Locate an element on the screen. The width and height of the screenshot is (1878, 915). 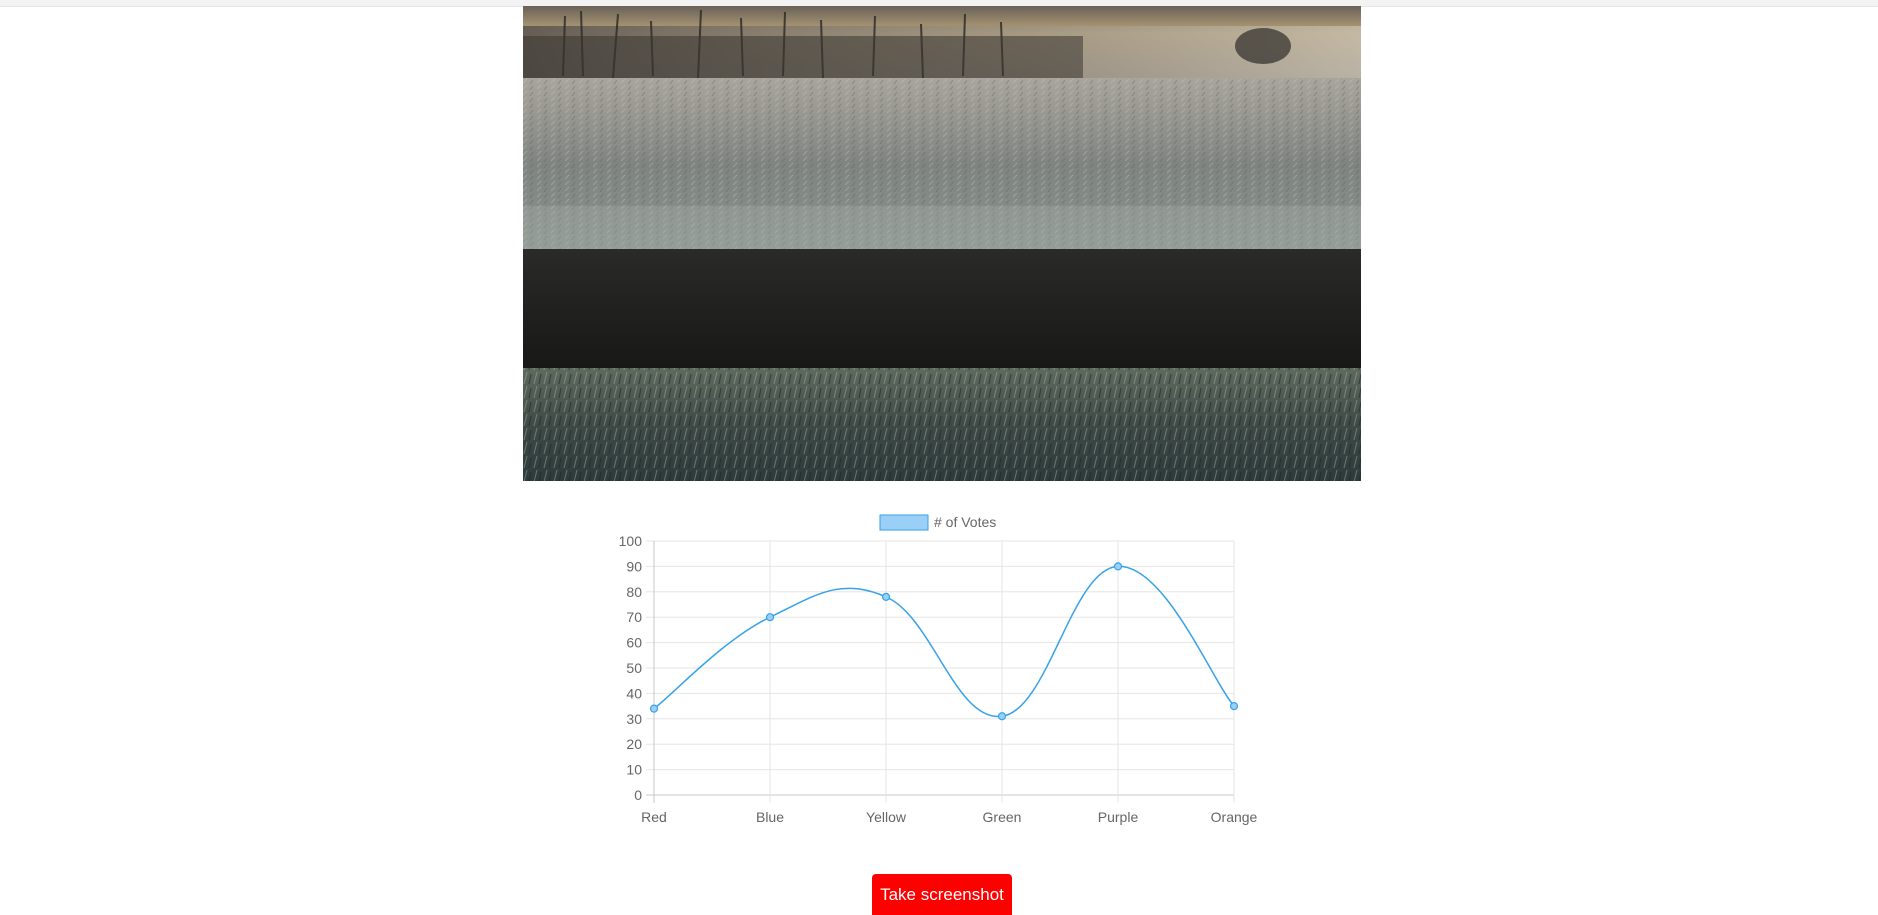
data-point-purple is located at coordinates (1118, 566).